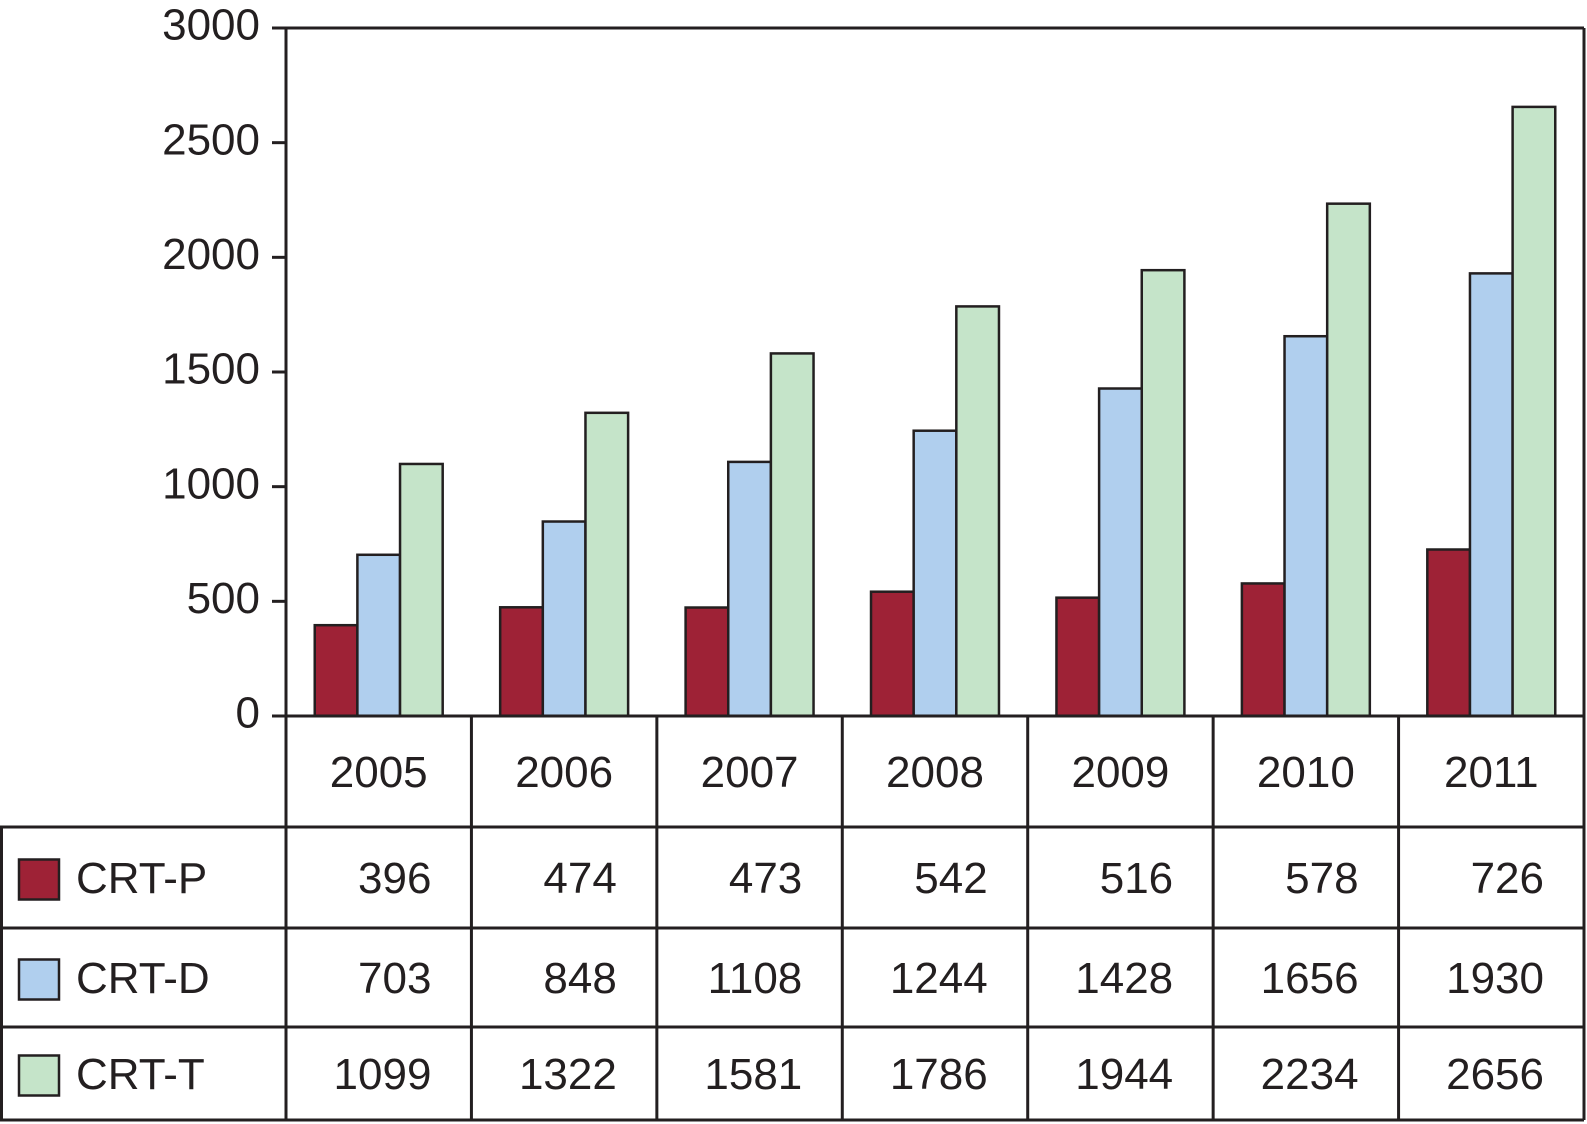 The image size is (1587, 1124). What do you see at coordinates (1321, 878) in the screenshot?
I see `table-value: 578` at bounding box center [1321, 878].